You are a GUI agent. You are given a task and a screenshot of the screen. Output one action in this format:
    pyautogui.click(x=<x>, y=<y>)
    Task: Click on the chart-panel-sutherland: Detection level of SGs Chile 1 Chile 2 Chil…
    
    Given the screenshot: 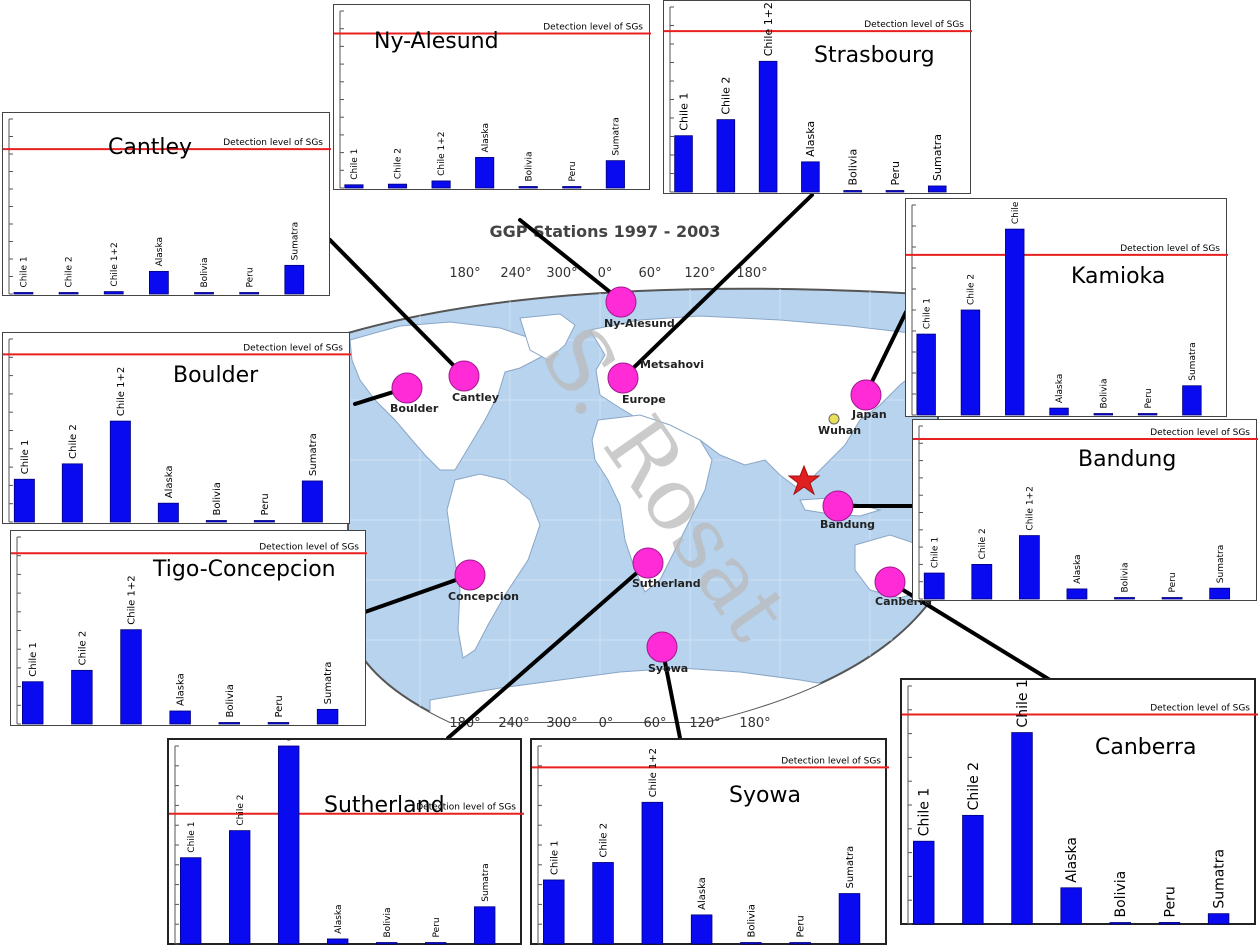 What is the action you would take?
    pyautogui.click(x=345, y=841)
    